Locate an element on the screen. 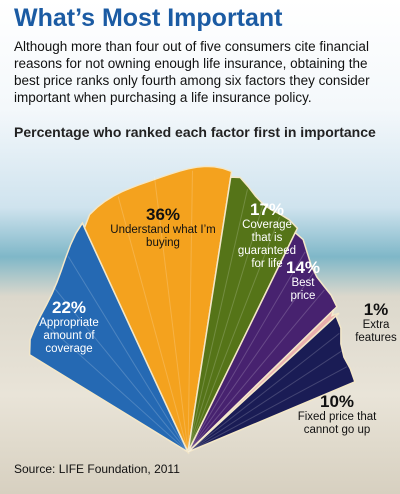  category-label: Fixed price that cannot go up is located at coordinates (337, 423).